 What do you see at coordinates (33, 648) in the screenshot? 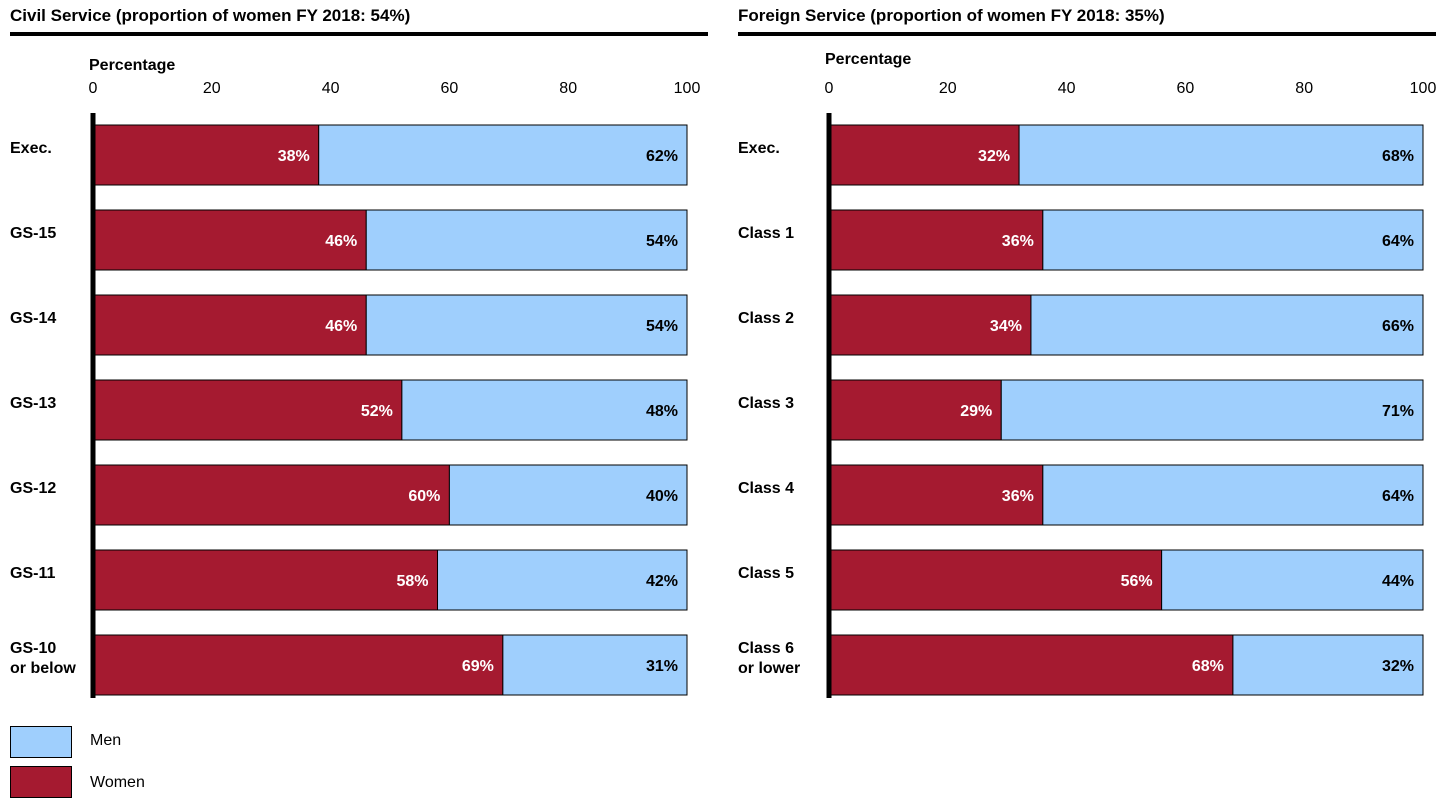
I see `civil-category-label-6-line-0: GS-10` at bounding box center [33, 648].